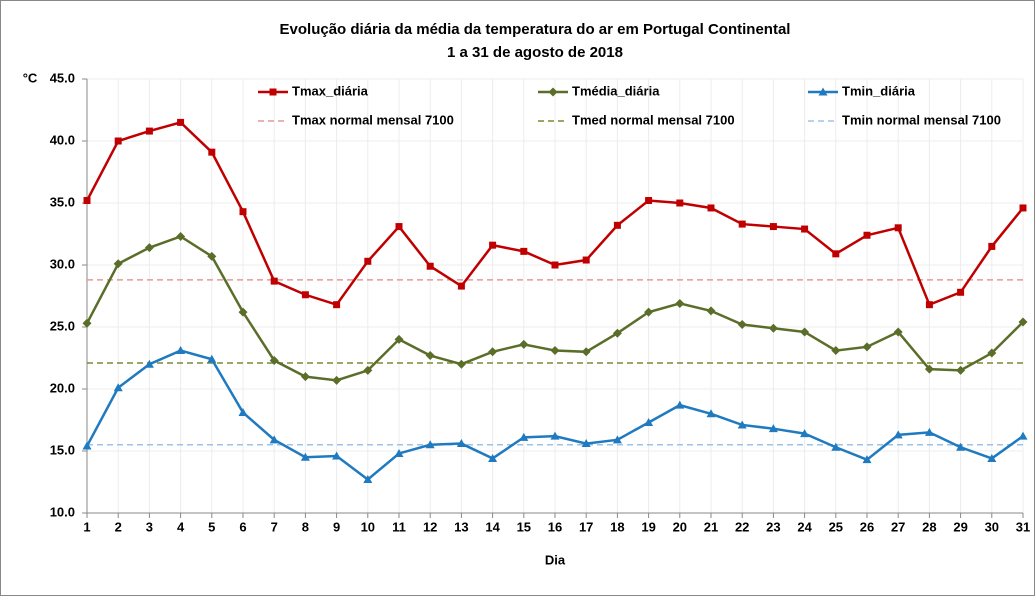 Image resolution: width=1035 pixels, height=596 pixels. Describe the element at coordinates (879, 90) in the screenshot. I see `legend-label: Tmin_diária` at that location.